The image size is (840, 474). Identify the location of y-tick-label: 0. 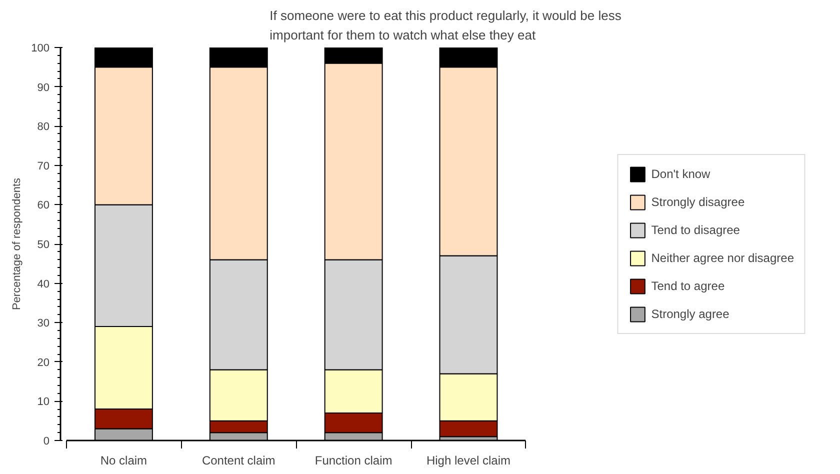
(46, 442).